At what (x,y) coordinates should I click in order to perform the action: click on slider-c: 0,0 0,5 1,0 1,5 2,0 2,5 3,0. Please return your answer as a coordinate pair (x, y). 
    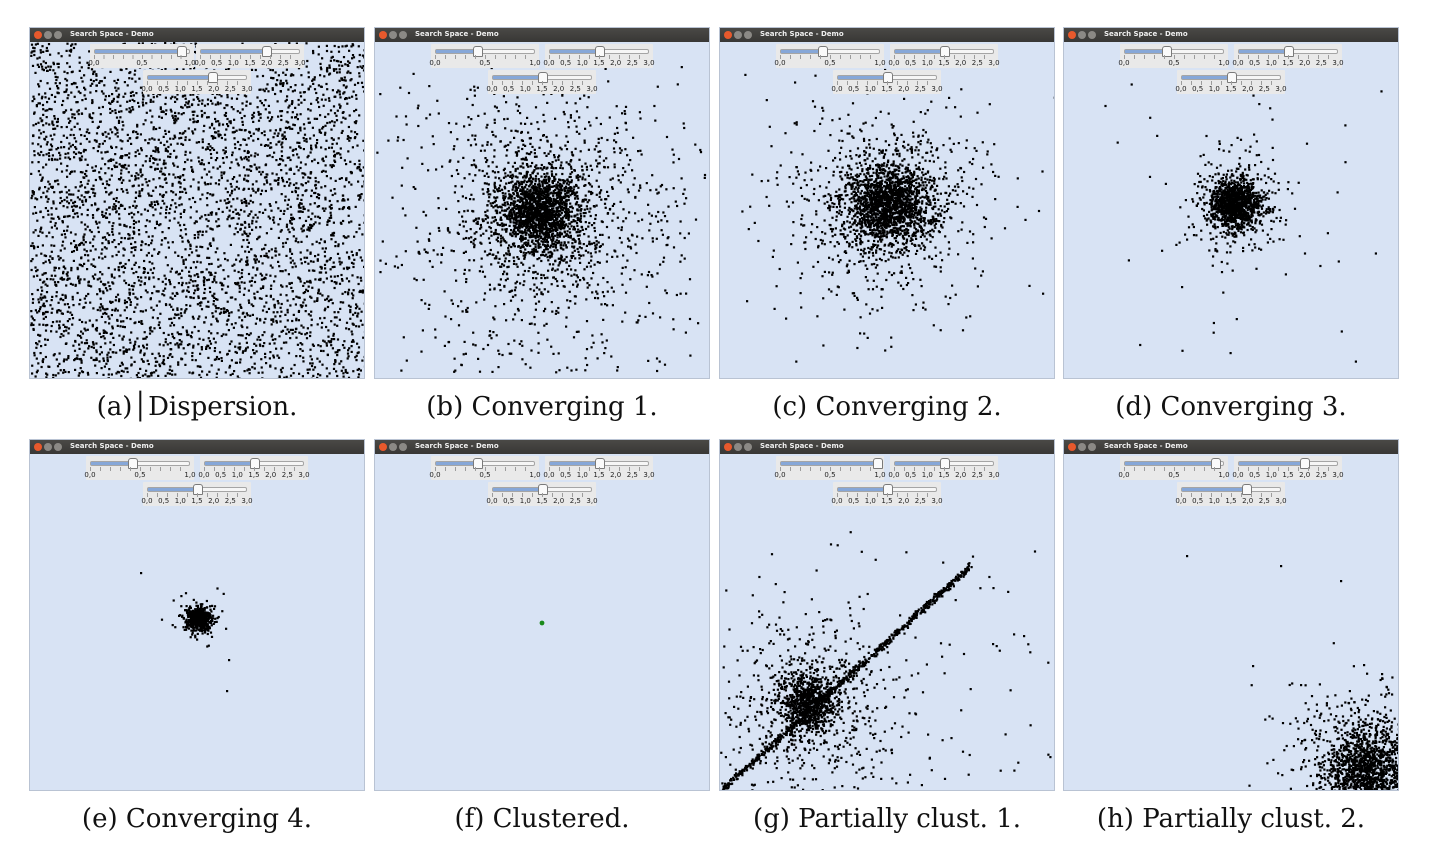
    Looking at the image, I should click on (197, 82).